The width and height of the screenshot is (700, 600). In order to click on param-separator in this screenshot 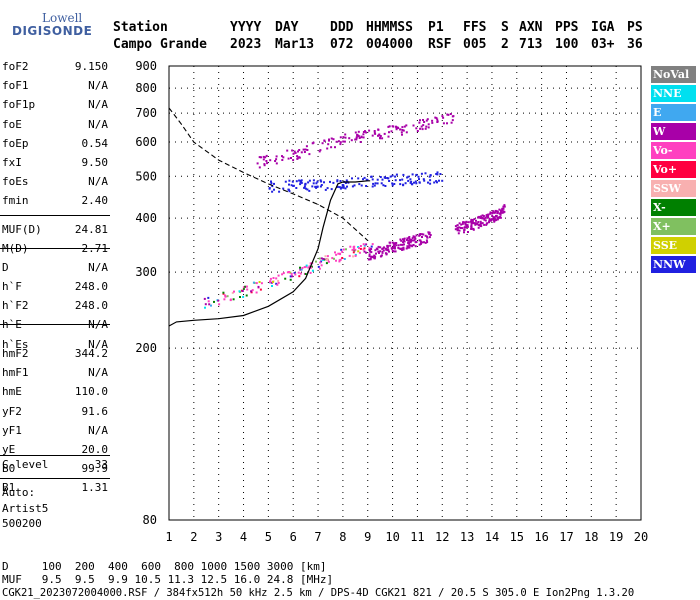, I will do `click(55, 478)`.